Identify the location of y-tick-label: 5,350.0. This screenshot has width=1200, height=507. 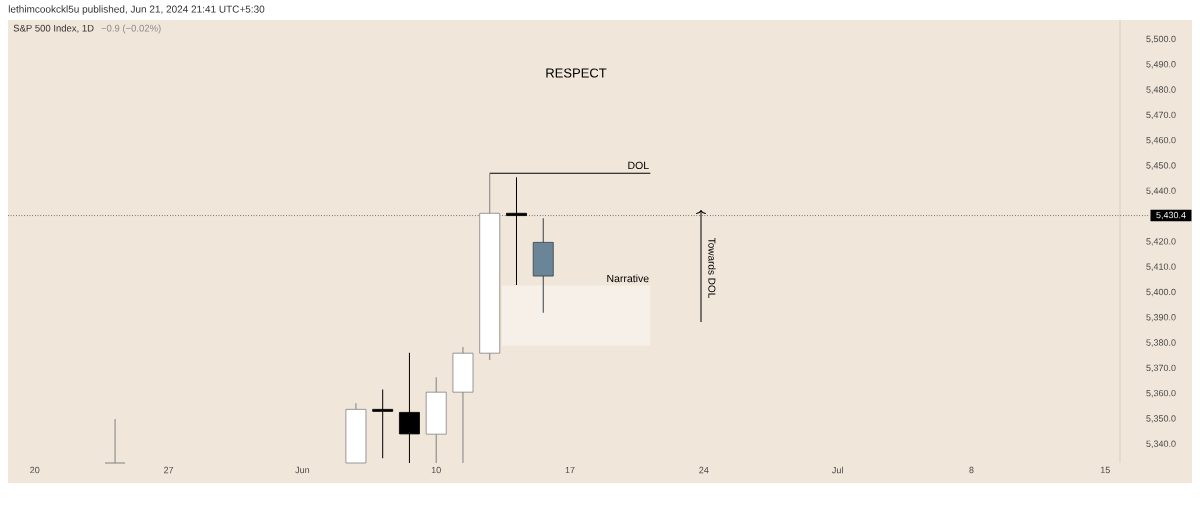
(1161, 419).